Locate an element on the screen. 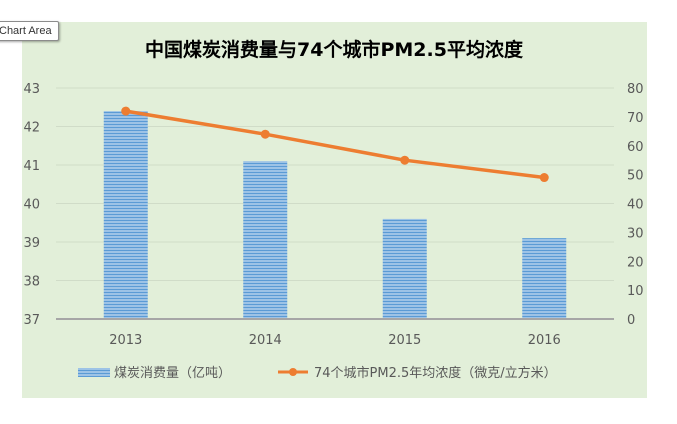 Image resolution: width=677 pixels, height=424 pixels. y-right-tick-label: 10 is located at coordinates (635, 291).